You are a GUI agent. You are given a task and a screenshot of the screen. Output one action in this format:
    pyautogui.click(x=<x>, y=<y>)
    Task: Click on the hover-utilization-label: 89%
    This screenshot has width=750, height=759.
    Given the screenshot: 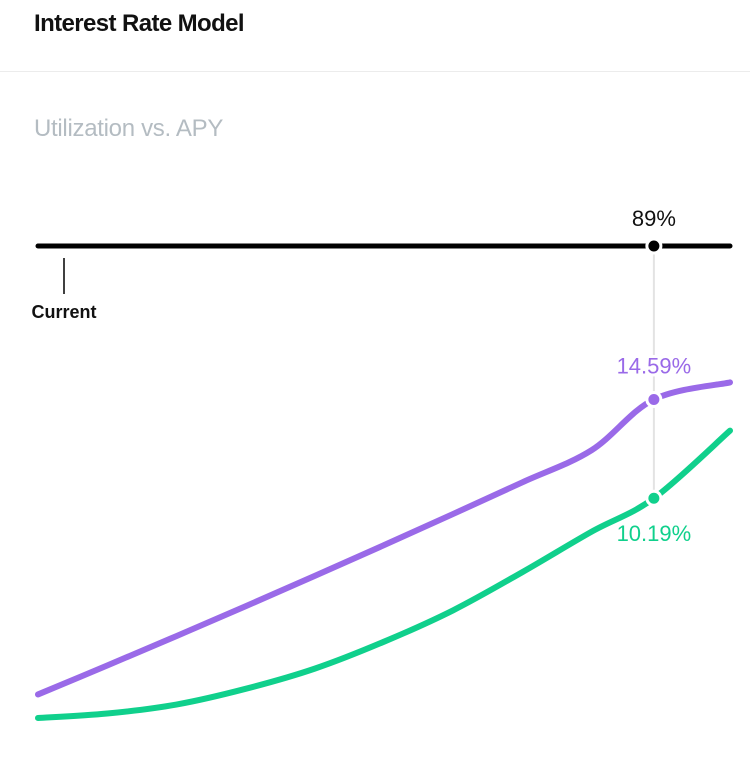 What is the action you would take?
    pyautogui.click(x=654, y=218)
    